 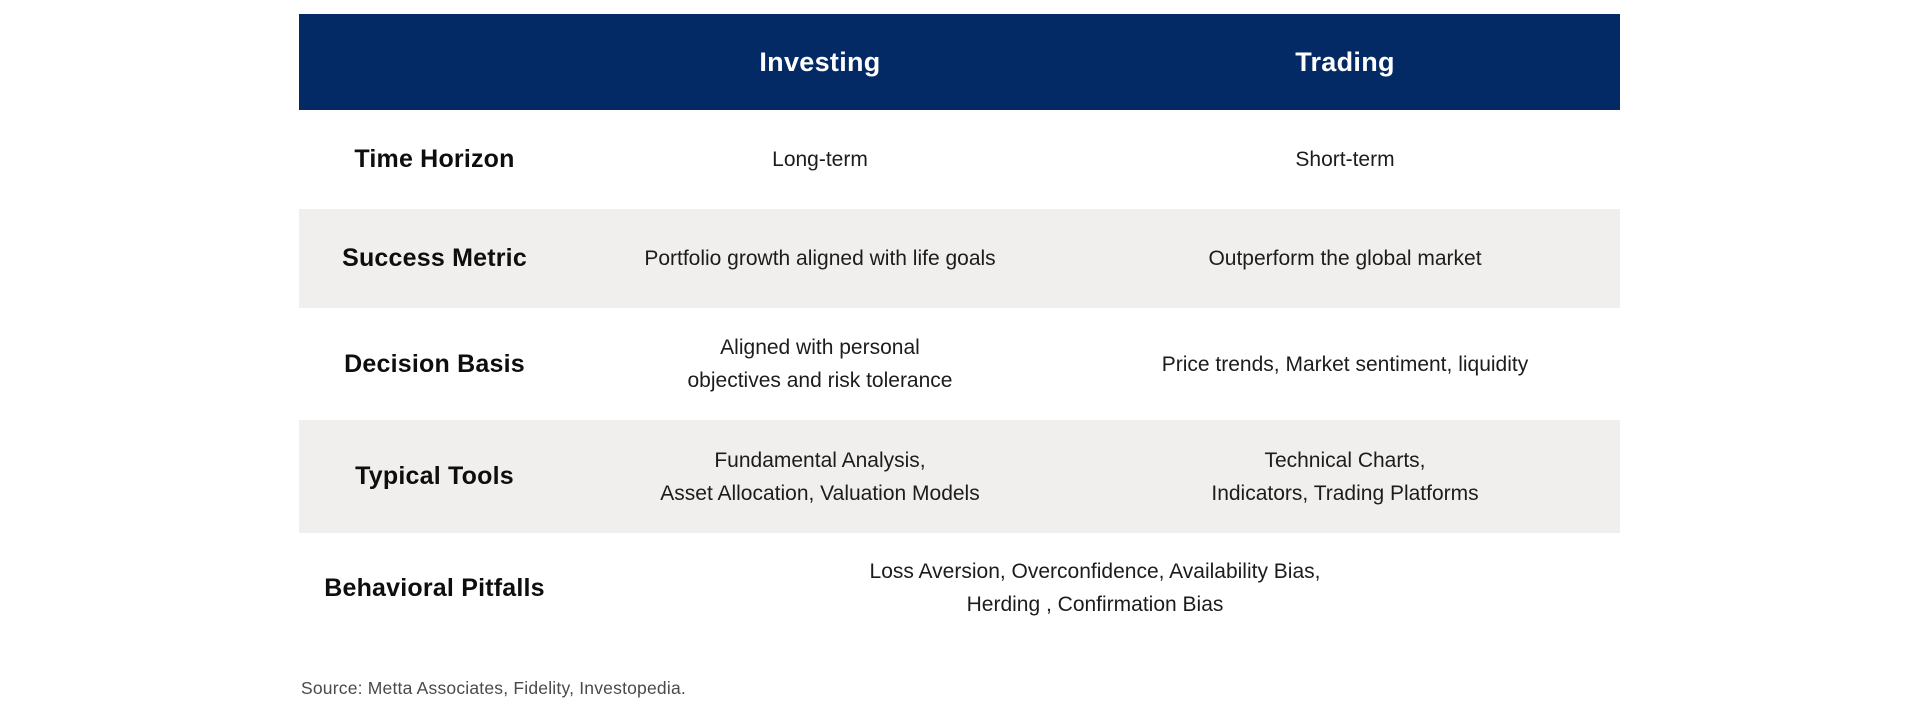 What do you see at coordinates (1345, 258) in the screenshot?
I see `cell-success-metric-trading: Outperform the global market` at bounding box center [1345, 258].